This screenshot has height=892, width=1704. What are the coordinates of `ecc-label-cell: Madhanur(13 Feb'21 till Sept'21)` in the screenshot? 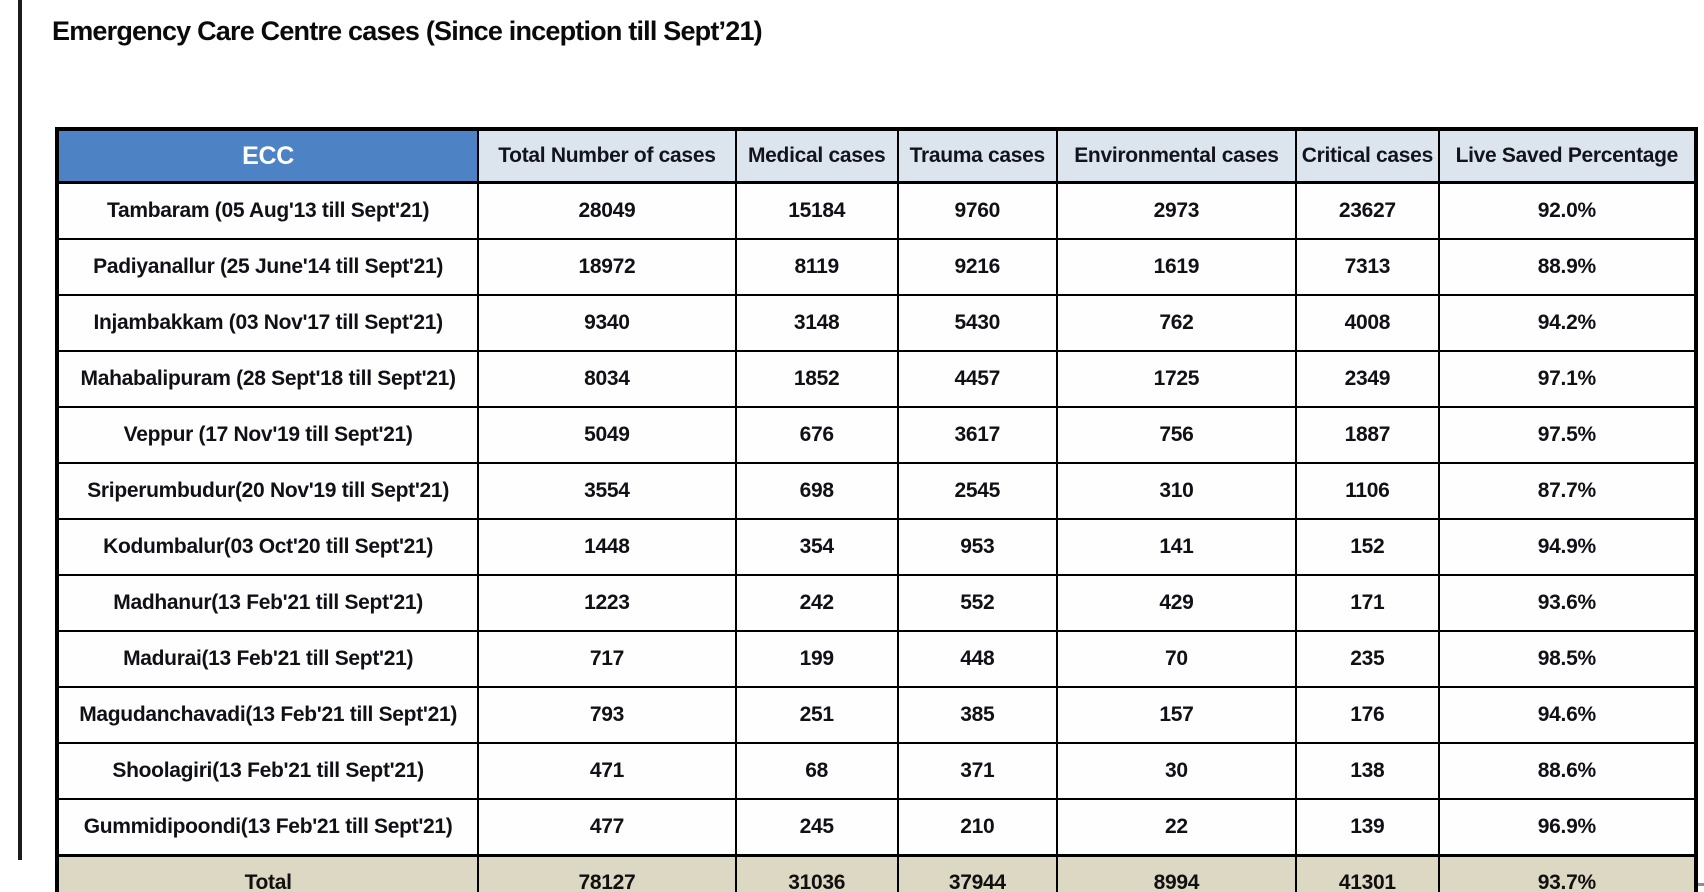 It's located at (267, 603).